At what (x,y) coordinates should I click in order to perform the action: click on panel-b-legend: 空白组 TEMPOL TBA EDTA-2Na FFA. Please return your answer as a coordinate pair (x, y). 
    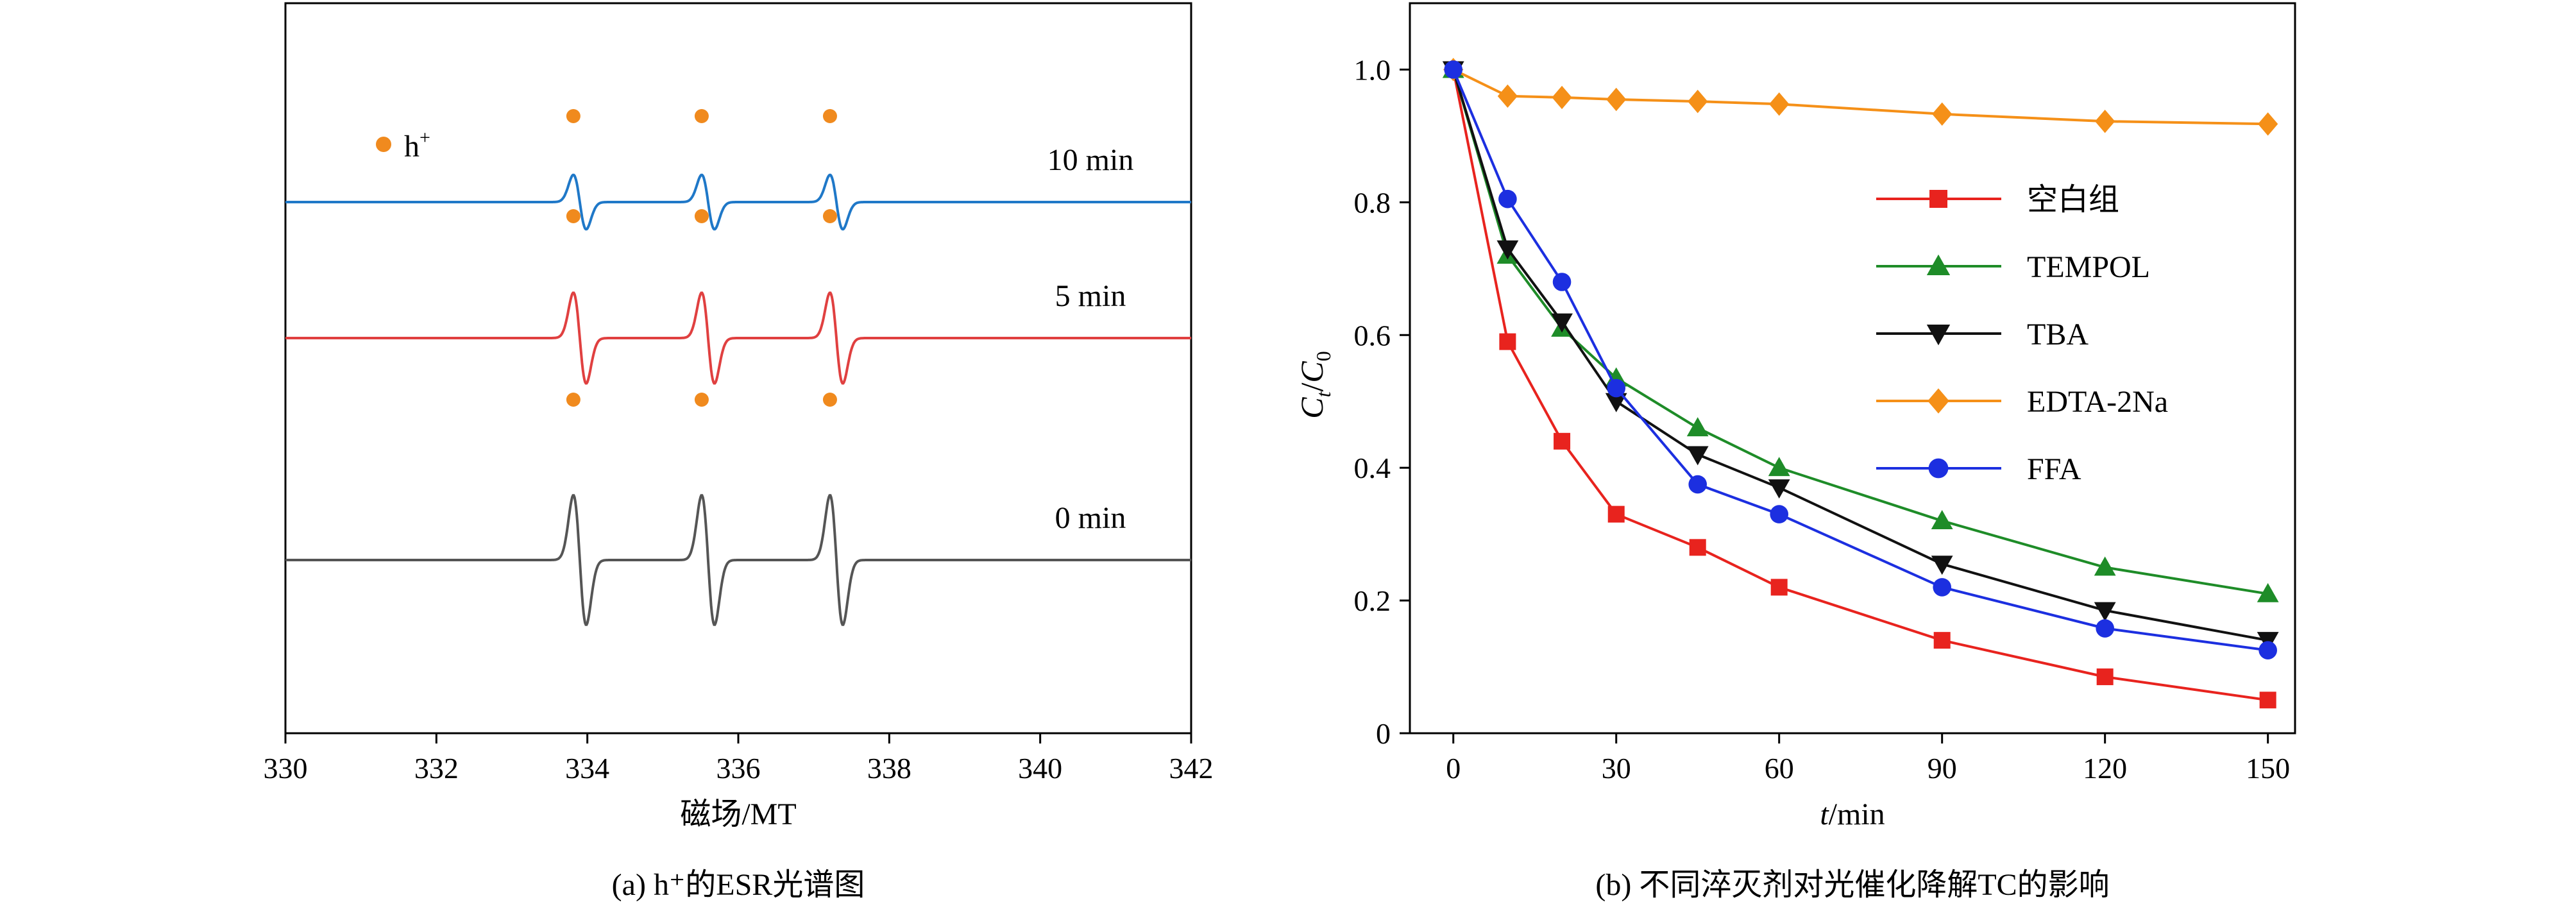
    Looking at the image, I should click on (2022, 334).